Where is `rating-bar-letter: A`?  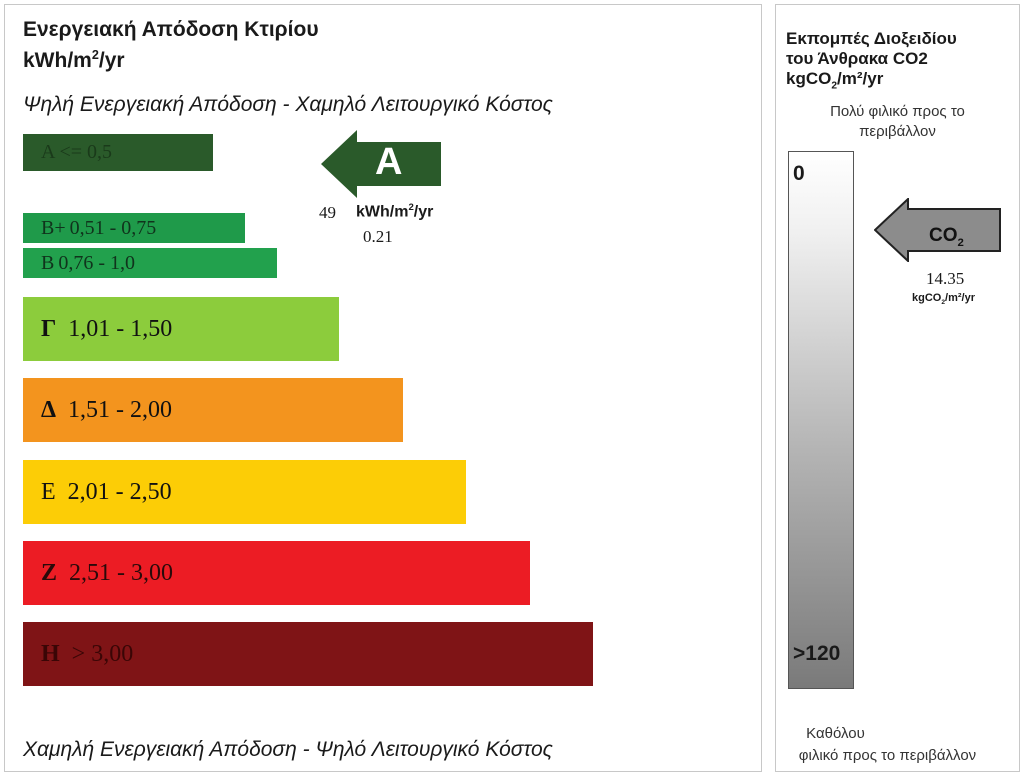
rating-bar-letter: A is located at coordinates (48, 152).